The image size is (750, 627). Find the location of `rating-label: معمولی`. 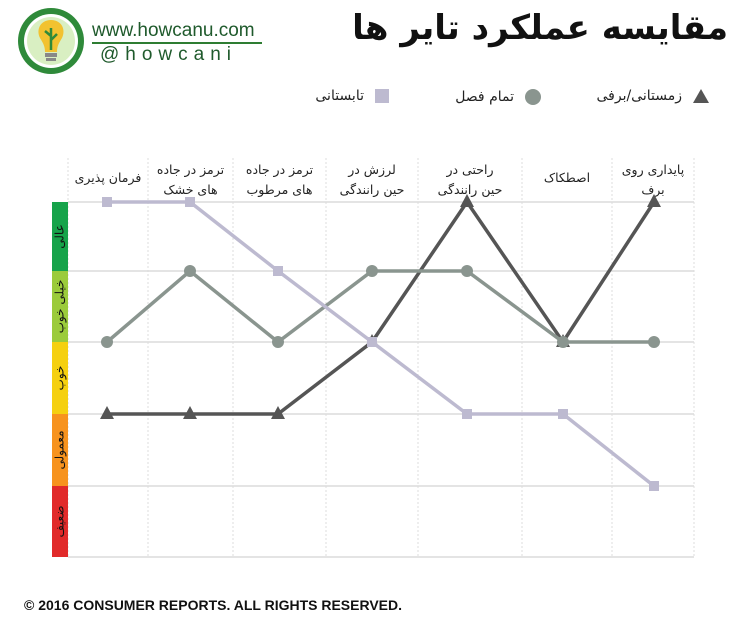

rating-label: معمولی is located at coordinates (60, 449).